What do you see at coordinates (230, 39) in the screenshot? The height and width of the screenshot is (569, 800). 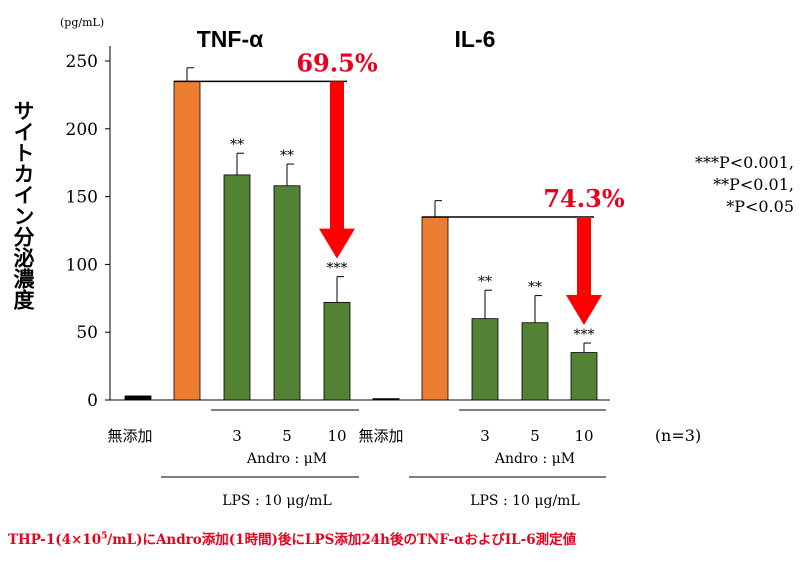 I see `group-title: TNF-α` at bounding box center [230, 39].